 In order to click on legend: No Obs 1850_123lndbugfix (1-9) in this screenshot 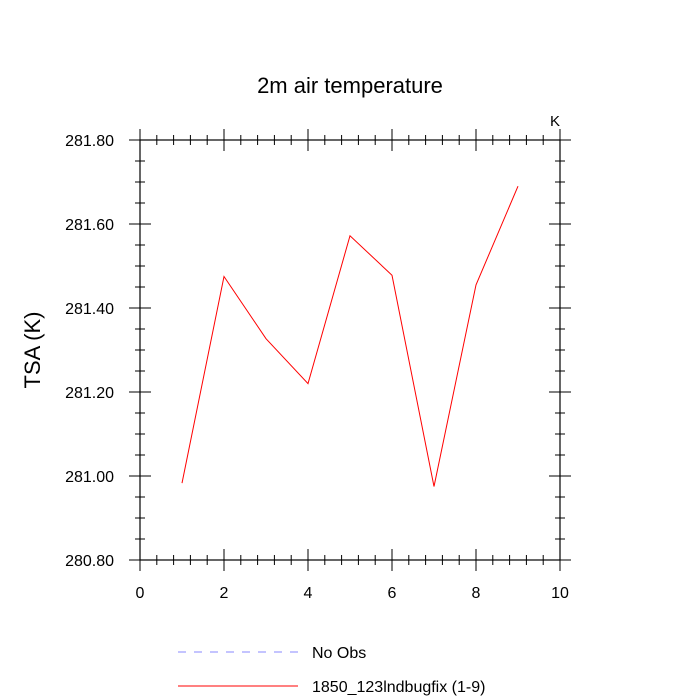, I will do `click(331, 670)`.